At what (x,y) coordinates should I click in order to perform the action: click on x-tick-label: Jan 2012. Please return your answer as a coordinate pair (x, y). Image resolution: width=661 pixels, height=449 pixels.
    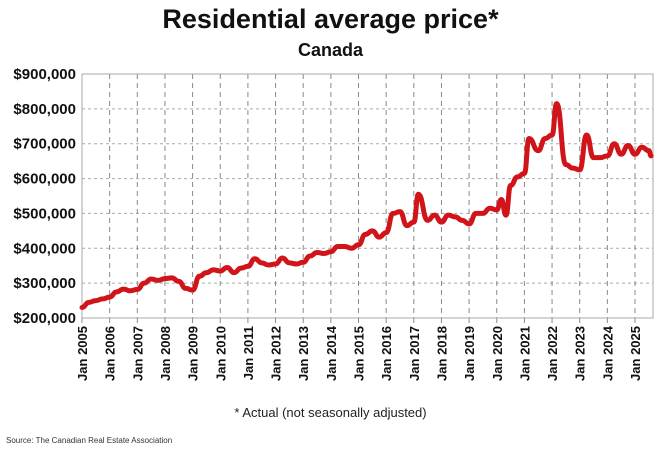
    Looking at the image, I should click on (276, 353).